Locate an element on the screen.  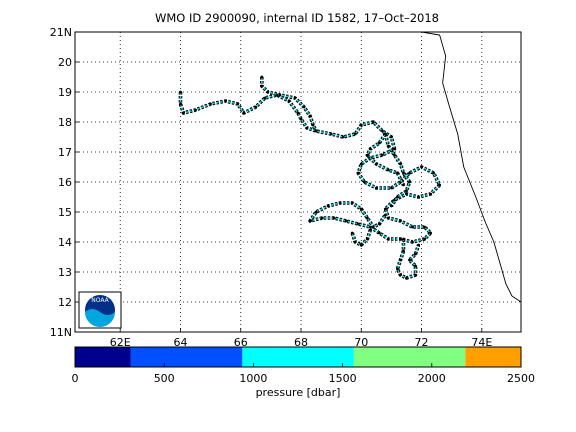
y-tick-label-1: 12 is located at coordinates (65, 302).